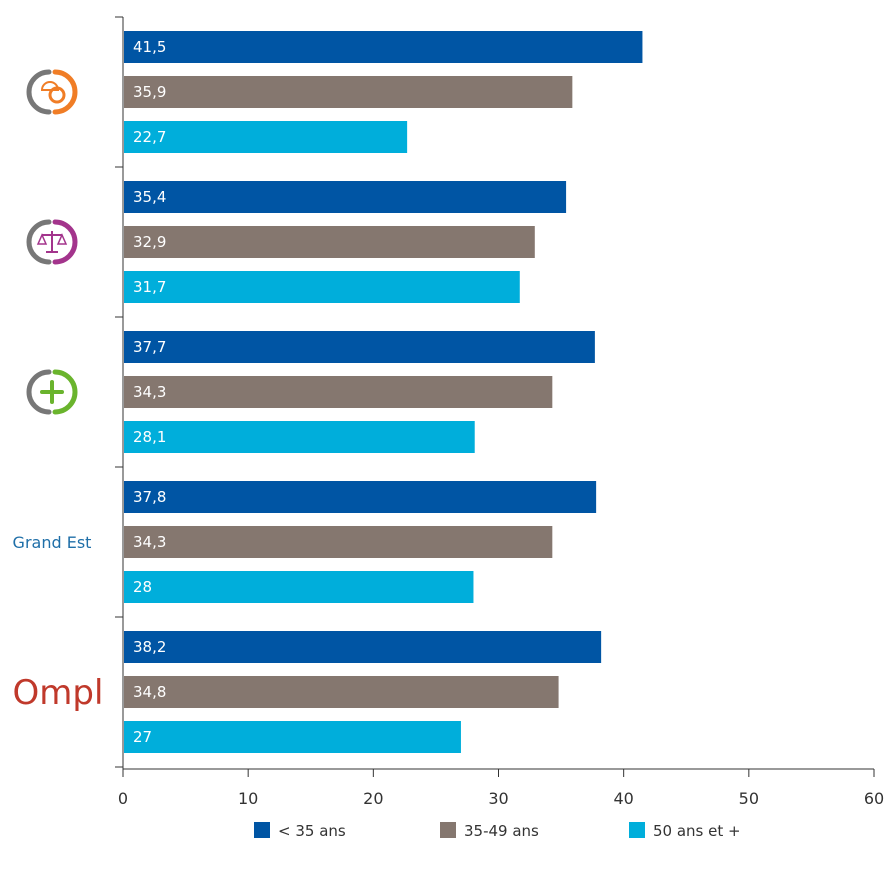  I want to click on x-tick-label: 30, so click(498, 798).